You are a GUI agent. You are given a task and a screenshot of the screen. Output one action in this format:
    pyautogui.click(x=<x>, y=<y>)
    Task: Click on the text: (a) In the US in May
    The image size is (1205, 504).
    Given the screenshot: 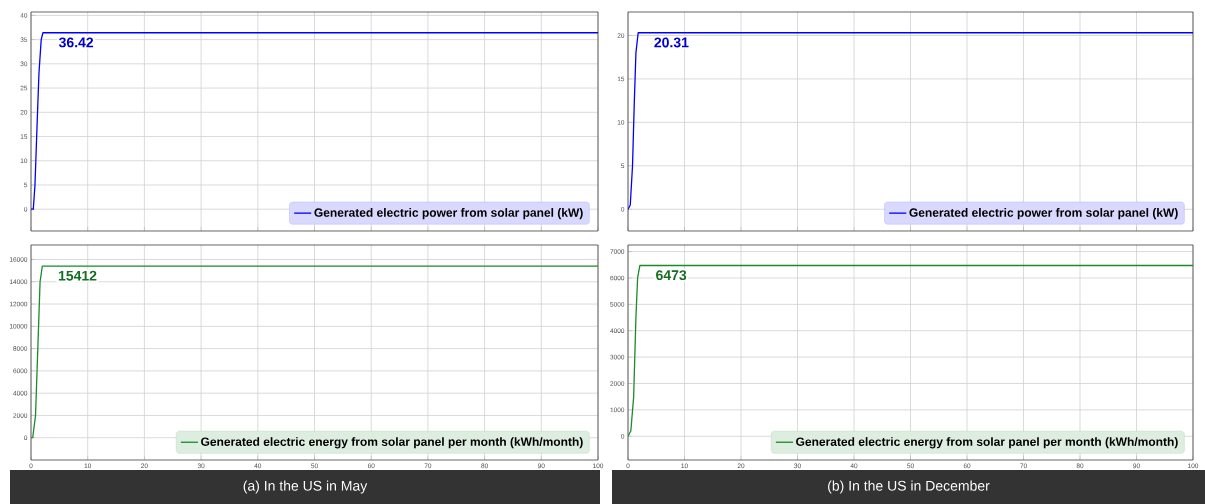 What is the action you would take?
    pyautogui.click(x=305, y=487)
    